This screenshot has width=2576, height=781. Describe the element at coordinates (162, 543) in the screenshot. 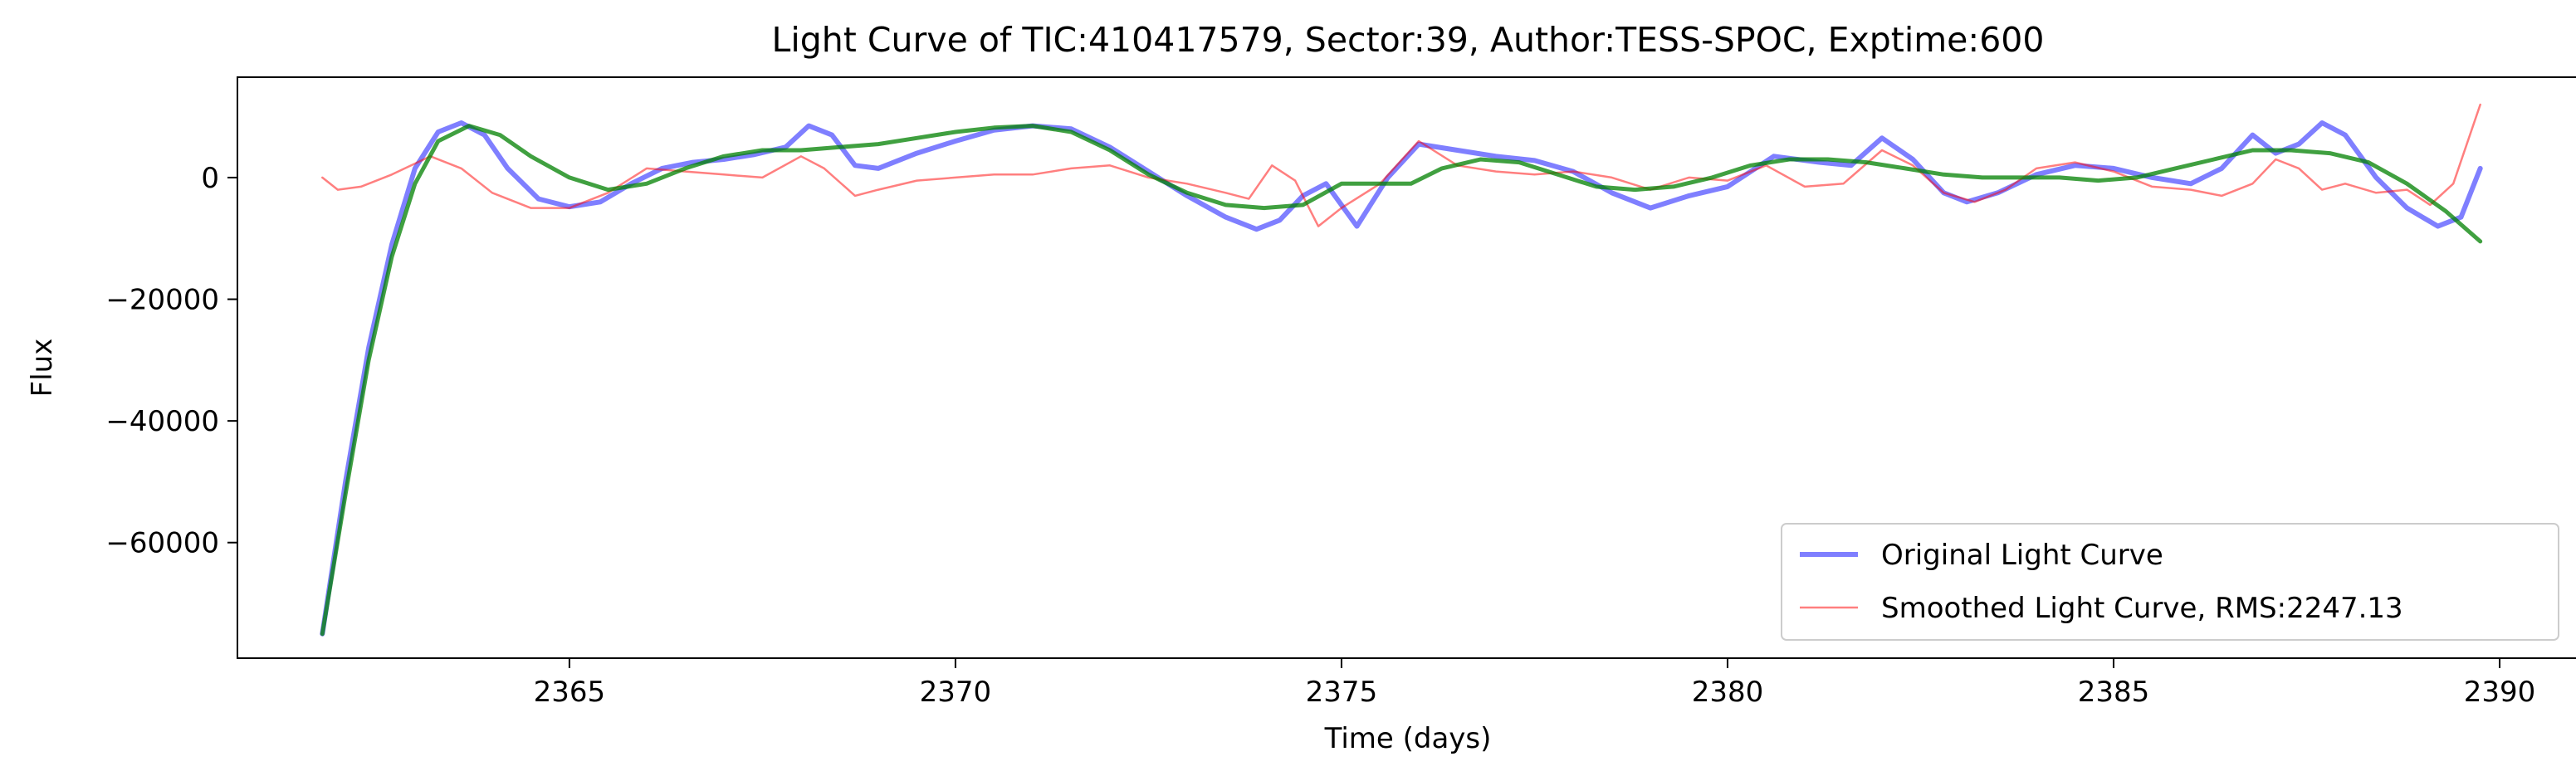

I see `y-tick-label: −60000` at that location.